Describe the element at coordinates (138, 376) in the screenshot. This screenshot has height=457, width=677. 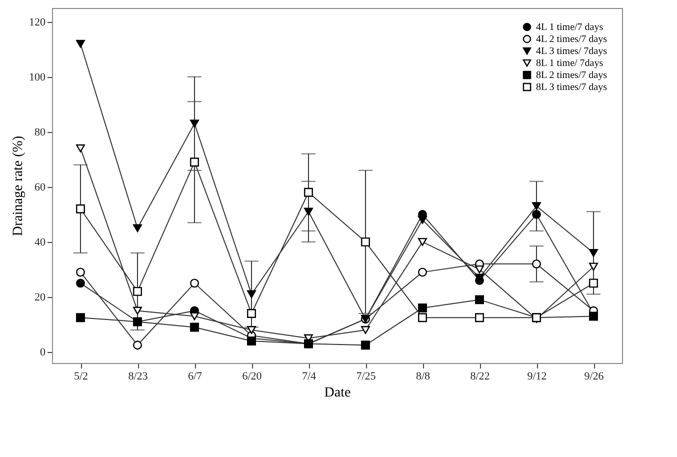
I see `x-tick-label: 8/23` at that location.